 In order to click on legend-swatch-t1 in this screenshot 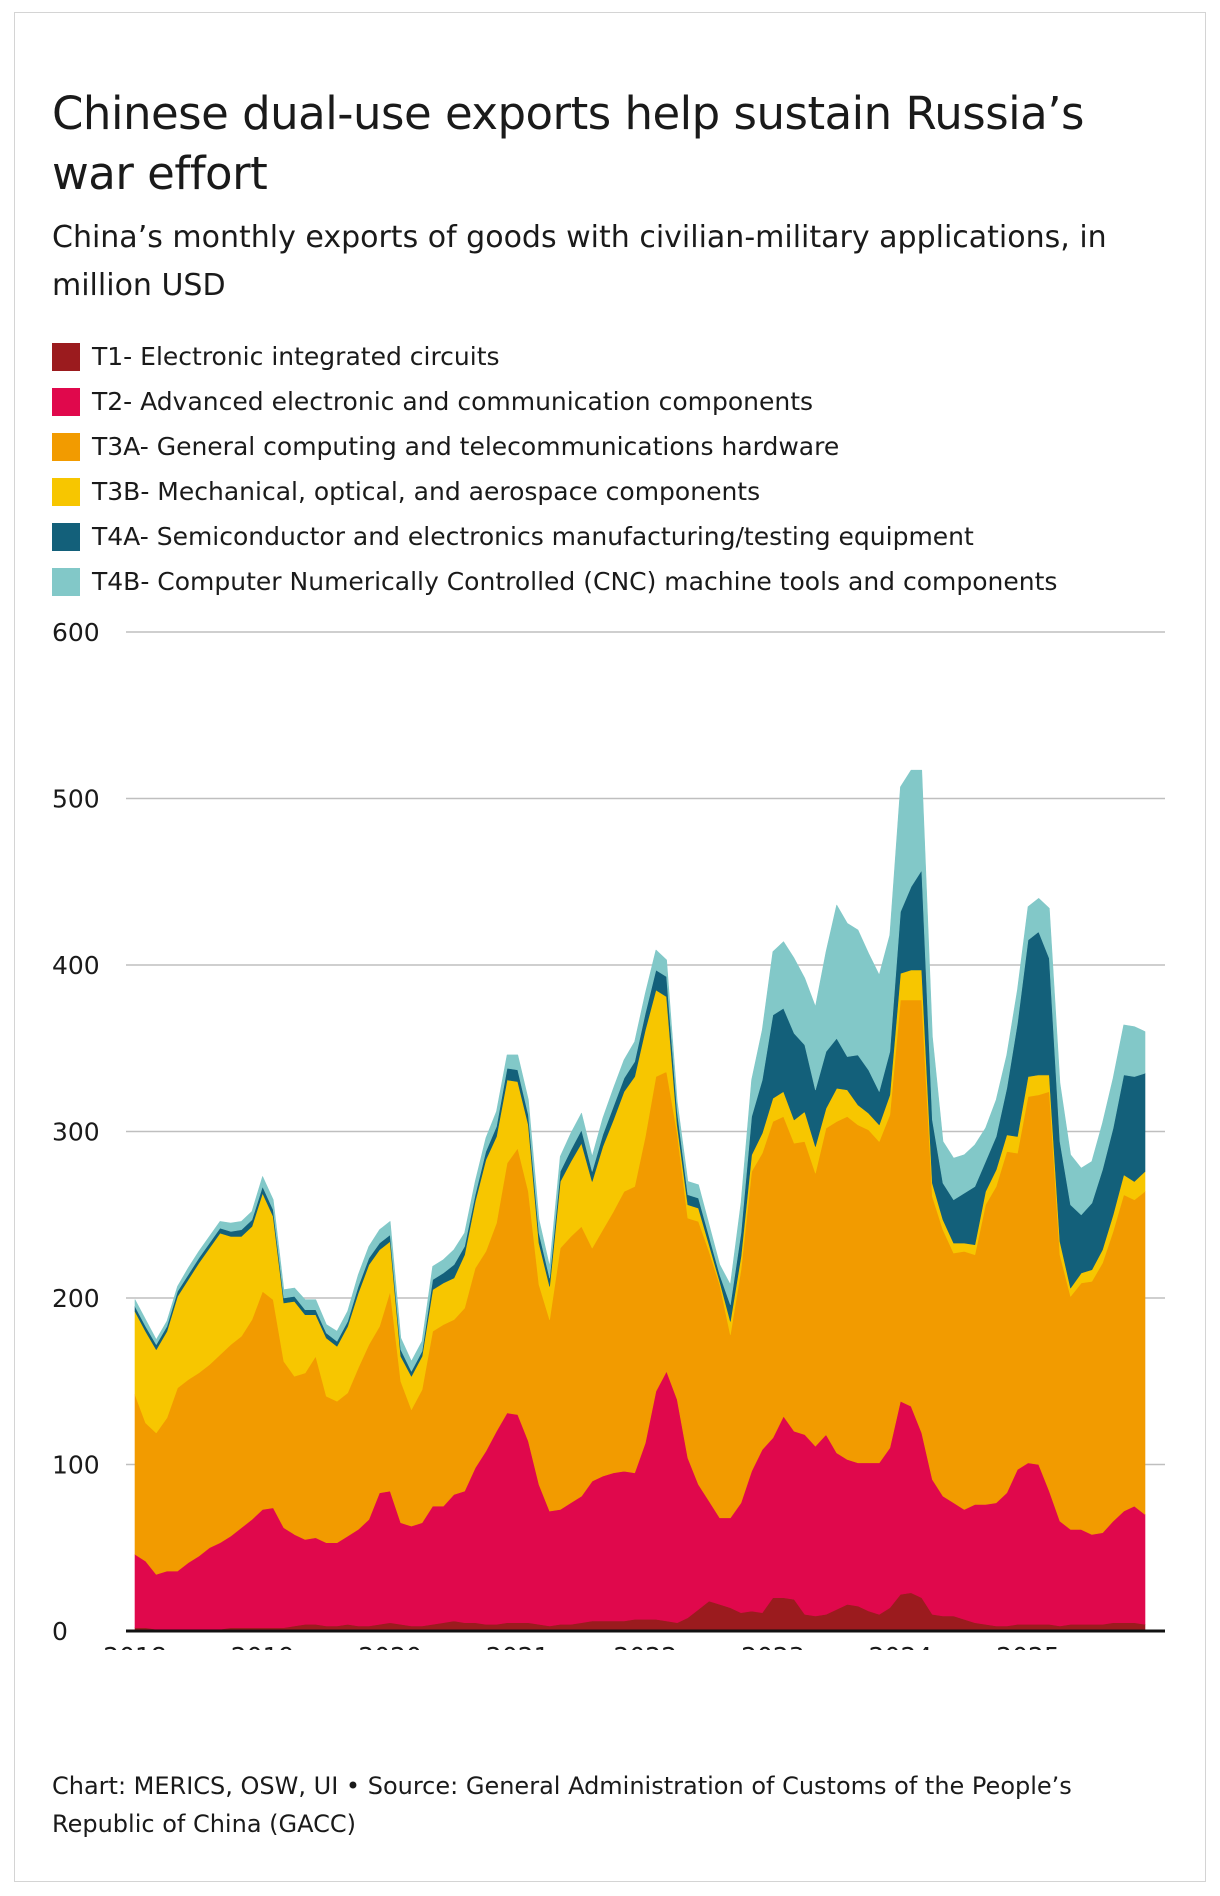, I will do `click(66, 356)`.